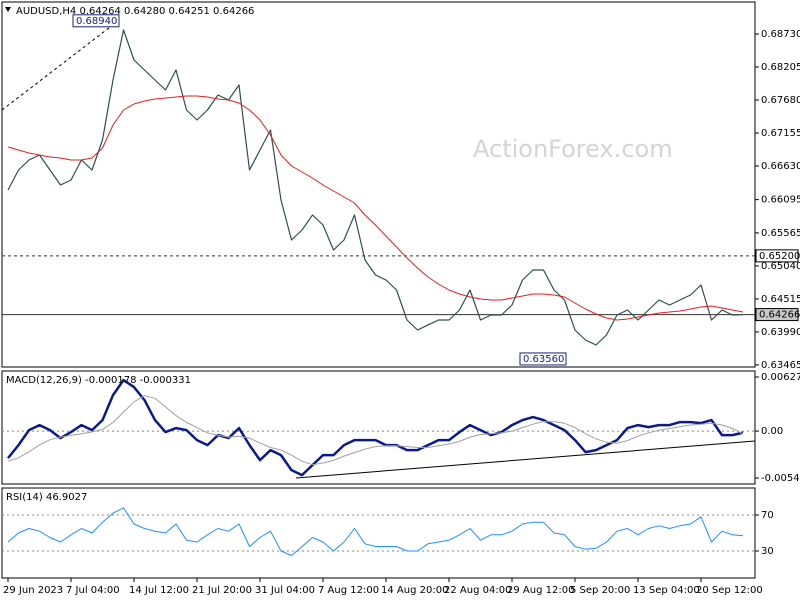 This screenshot has height=600, width=800. I want to click on level-label: 0.64266, so click(779, 315).